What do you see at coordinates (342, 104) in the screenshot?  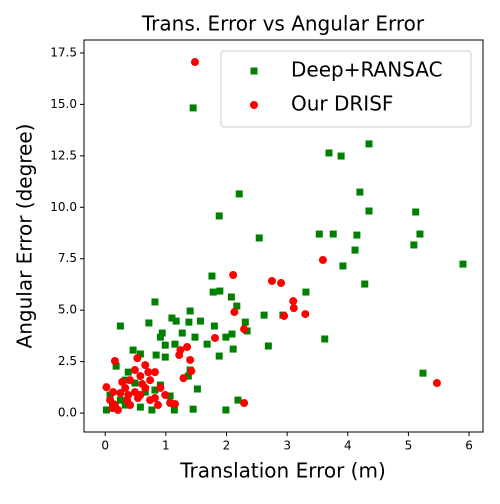 I see `legend-label: Our DRISF` at bounding box center [342, 104].